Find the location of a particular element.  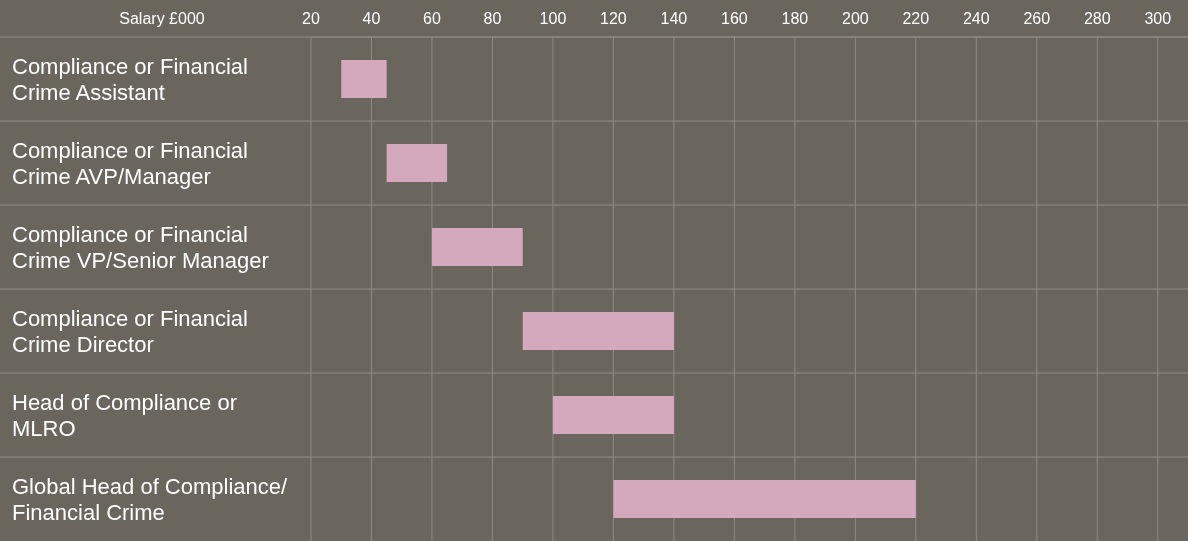

x-tick-label: 80 is located at coordinates (492, 18).